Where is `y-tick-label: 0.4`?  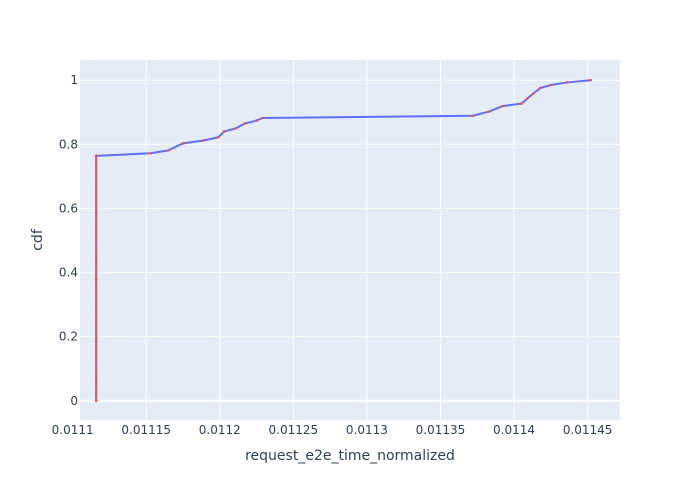
y-tick-label: 0.4 is located at coordinates (68, 273).